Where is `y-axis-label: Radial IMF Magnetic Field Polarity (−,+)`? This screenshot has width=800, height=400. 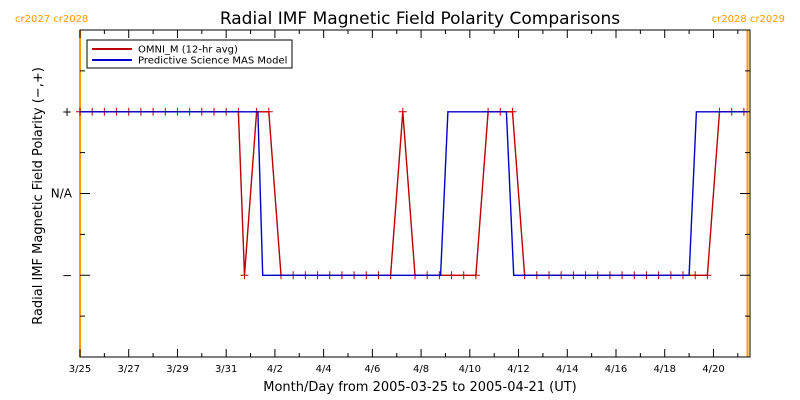
y-axis-label: Radial IMF Magnetic Field Polarity (−,+) is located at coordinates (38, 196).